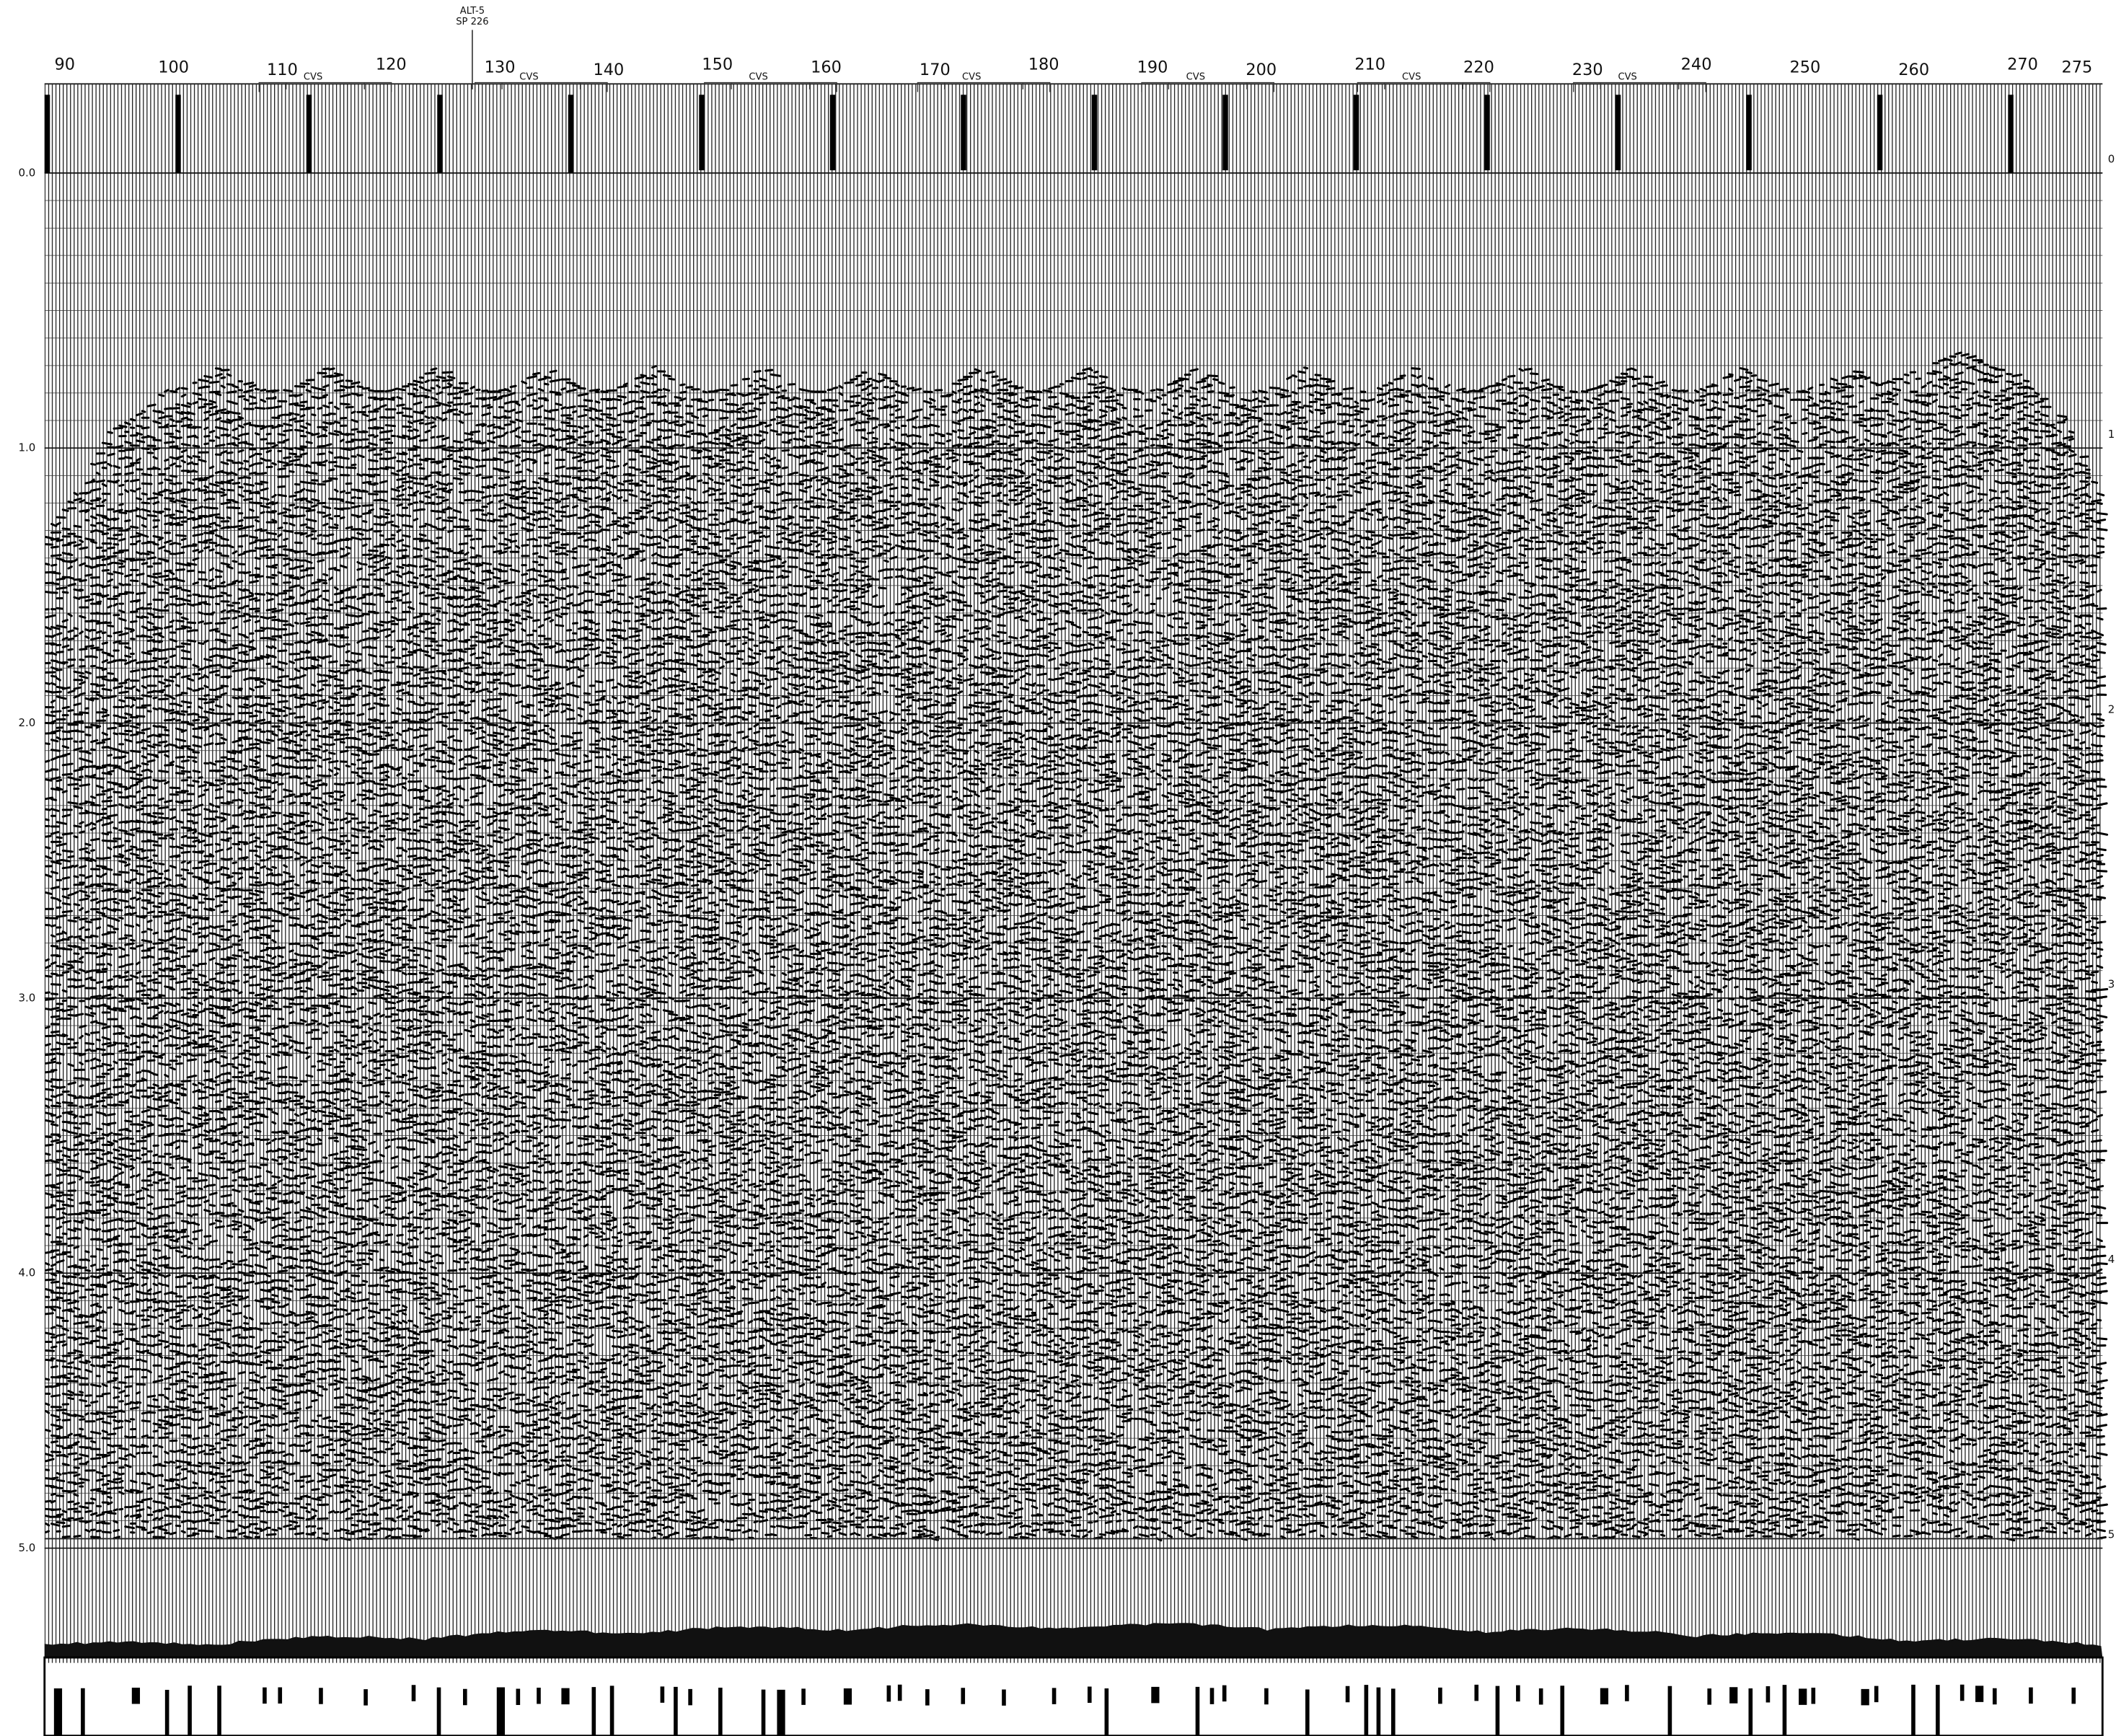 Image resolution: width=2116 pixels, height=1736 pixels. What do you see at coordinates (27, 172) in the screenshot?
I see `time-label: 0.0` at bounding box center [27, 172].